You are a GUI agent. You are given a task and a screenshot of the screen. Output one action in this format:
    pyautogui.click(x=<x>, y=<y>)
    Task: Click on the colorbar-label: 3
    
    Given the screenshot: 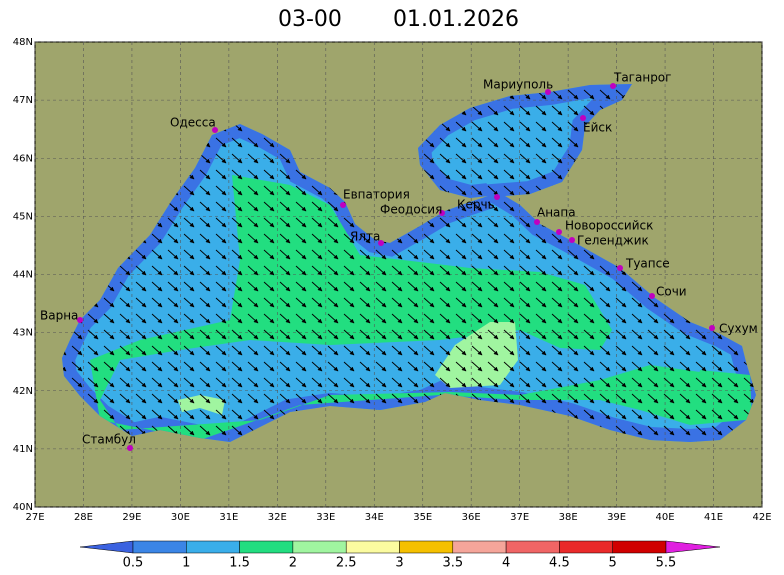 What is the action you would take?
    pyautogui.click(x=399, y=563)
    